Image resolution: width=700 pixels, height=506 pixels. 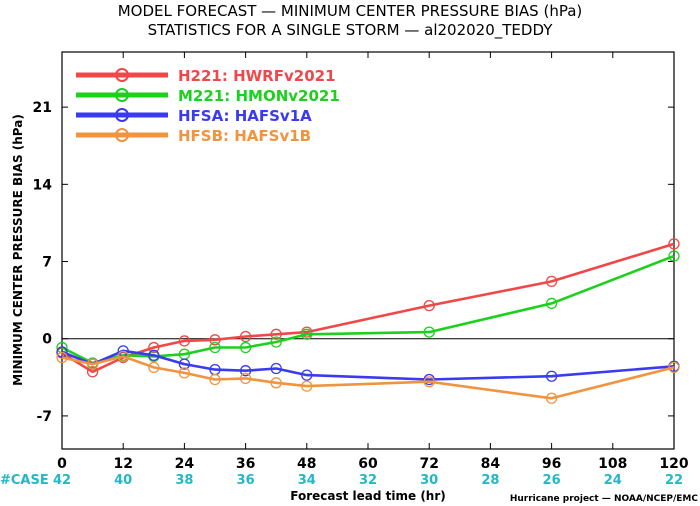 I want to click on legend-item: HFSA: HAFSv1A, so click(x=194, y=116).